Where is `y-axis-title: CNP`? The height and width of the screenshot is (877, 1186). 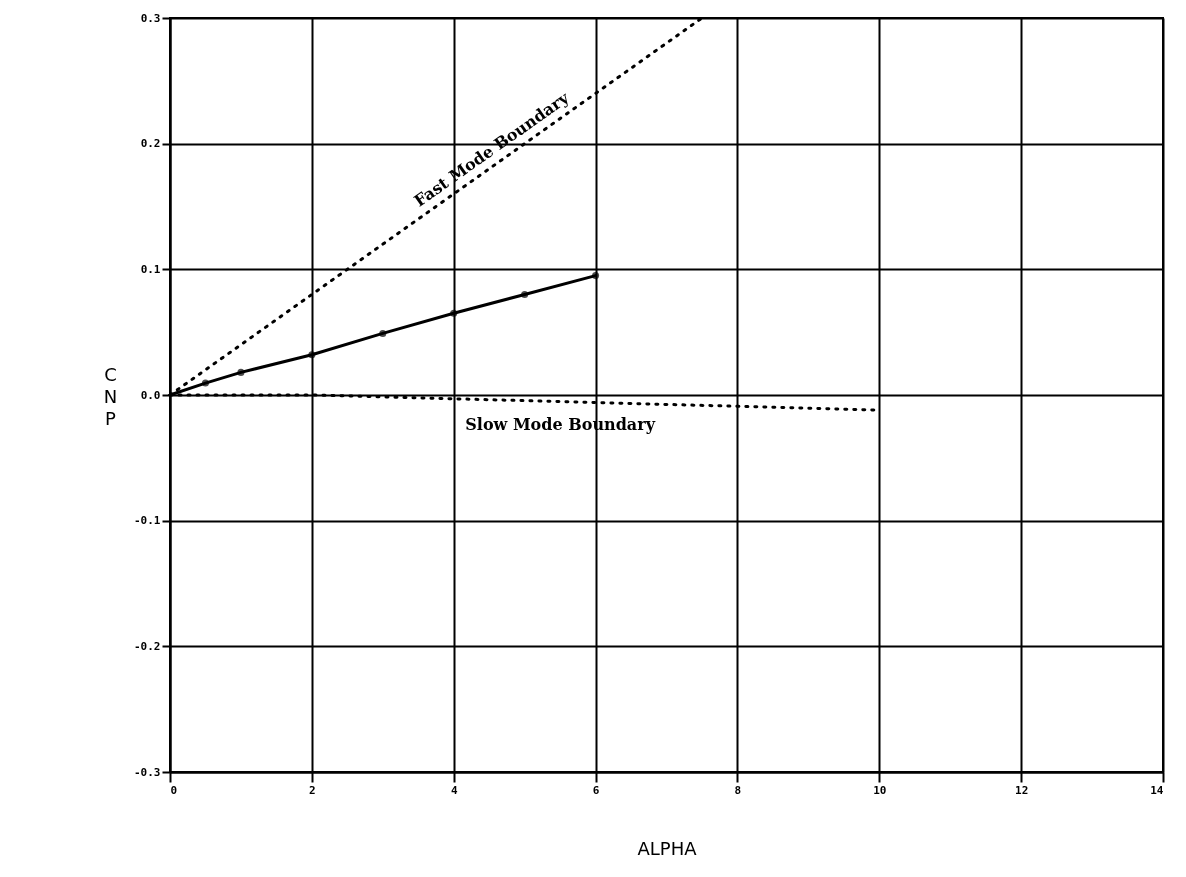 y-axis-title: CNP is located at coordinates (110, 396).